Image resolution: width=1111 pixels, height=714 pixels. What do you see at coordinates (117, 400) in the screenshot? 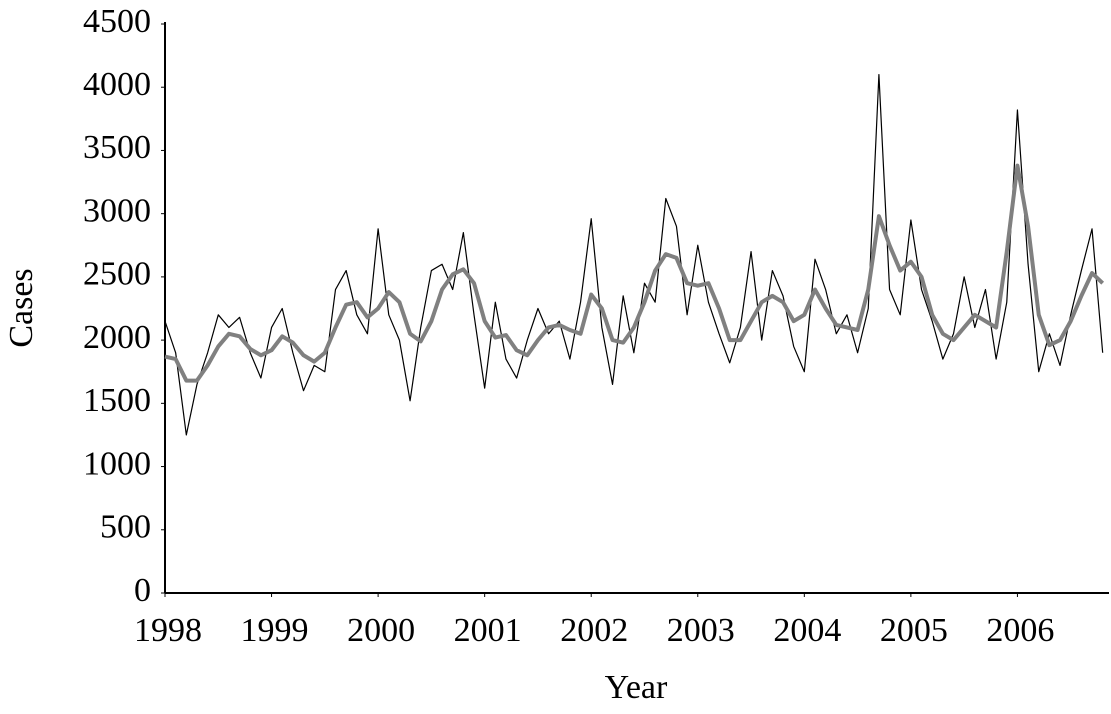
I see `y-tick-label: 1500` at bounding box center [117, 400].